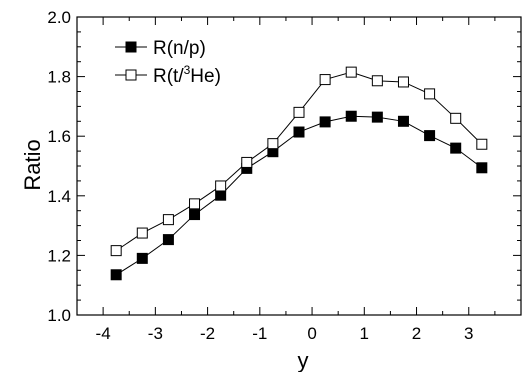  What do you see at coordinates (59, 77) in the screenshot?
I see `y-tick-label: 1.8` at bounding box center [59, 77].